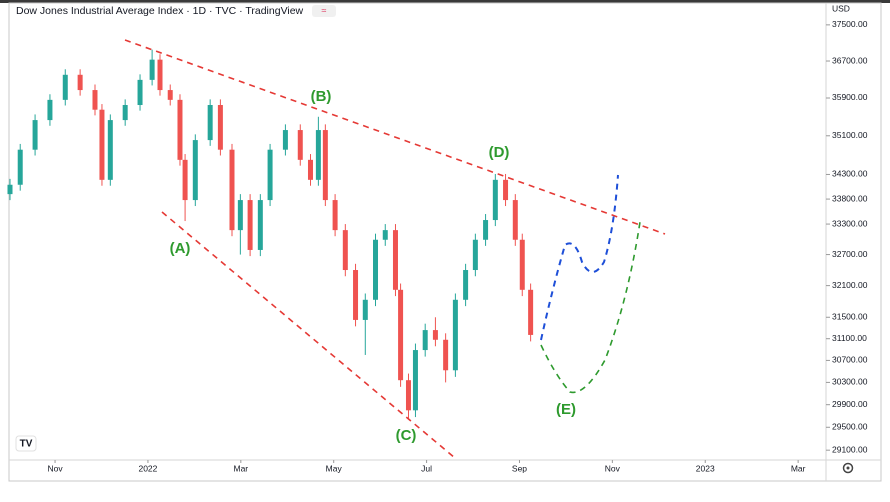 The width and height of the screenshot is (890, 502). What do you see at coordinates (850, 24) in the screenshot?
I see `y-tick-label: 37500.00` at bounding box center [850, 24].